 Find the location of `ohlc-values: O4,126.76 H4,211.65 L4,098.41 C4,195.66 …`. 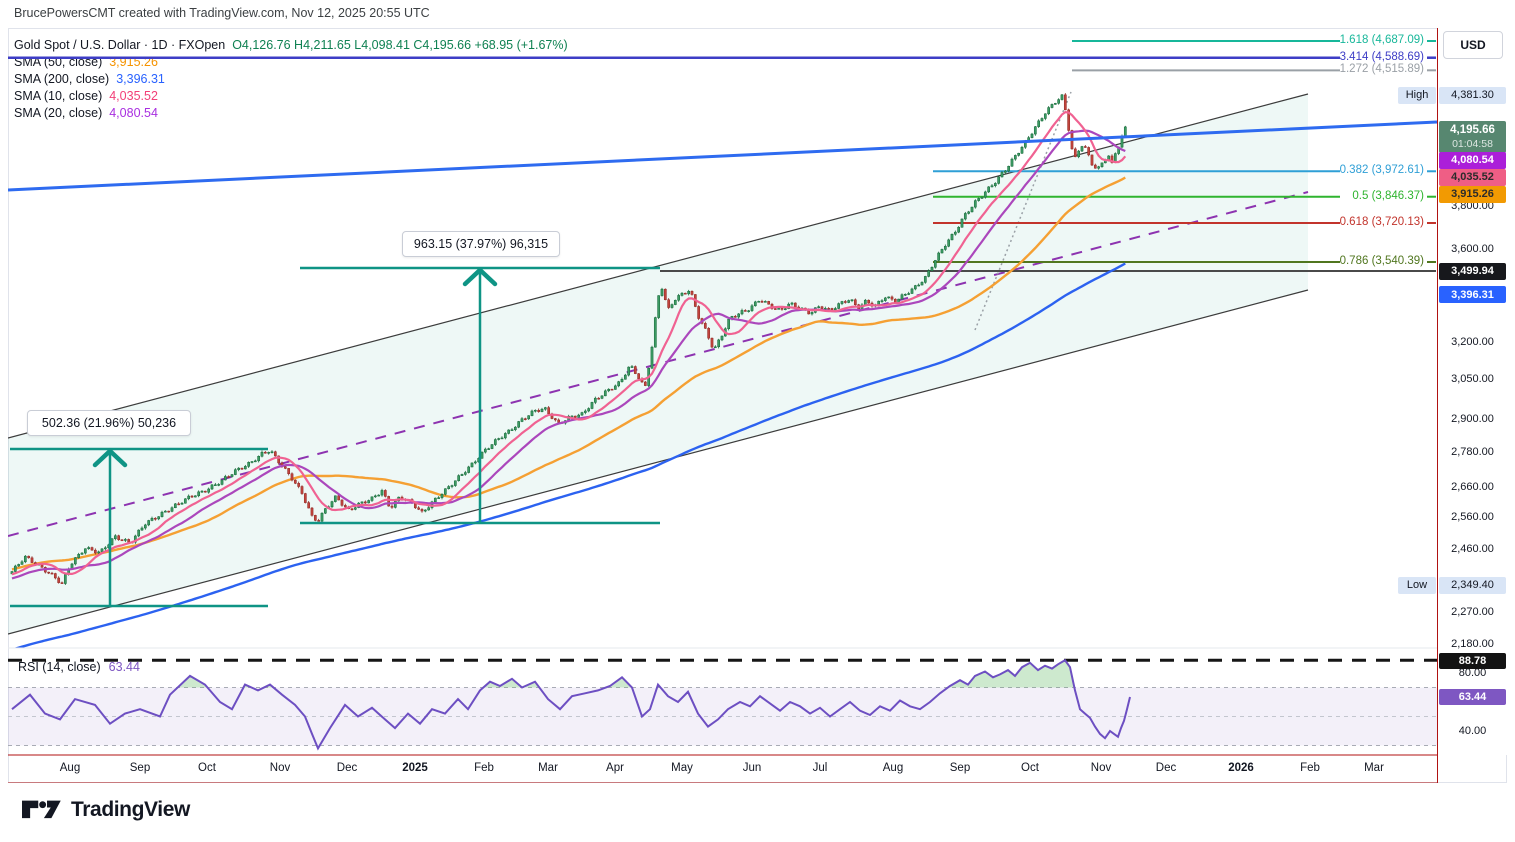

ohlc-values: O4,126.76 H4,211.65 L4,098.41 C4,195.66 … is located at coordinates (400, 44).